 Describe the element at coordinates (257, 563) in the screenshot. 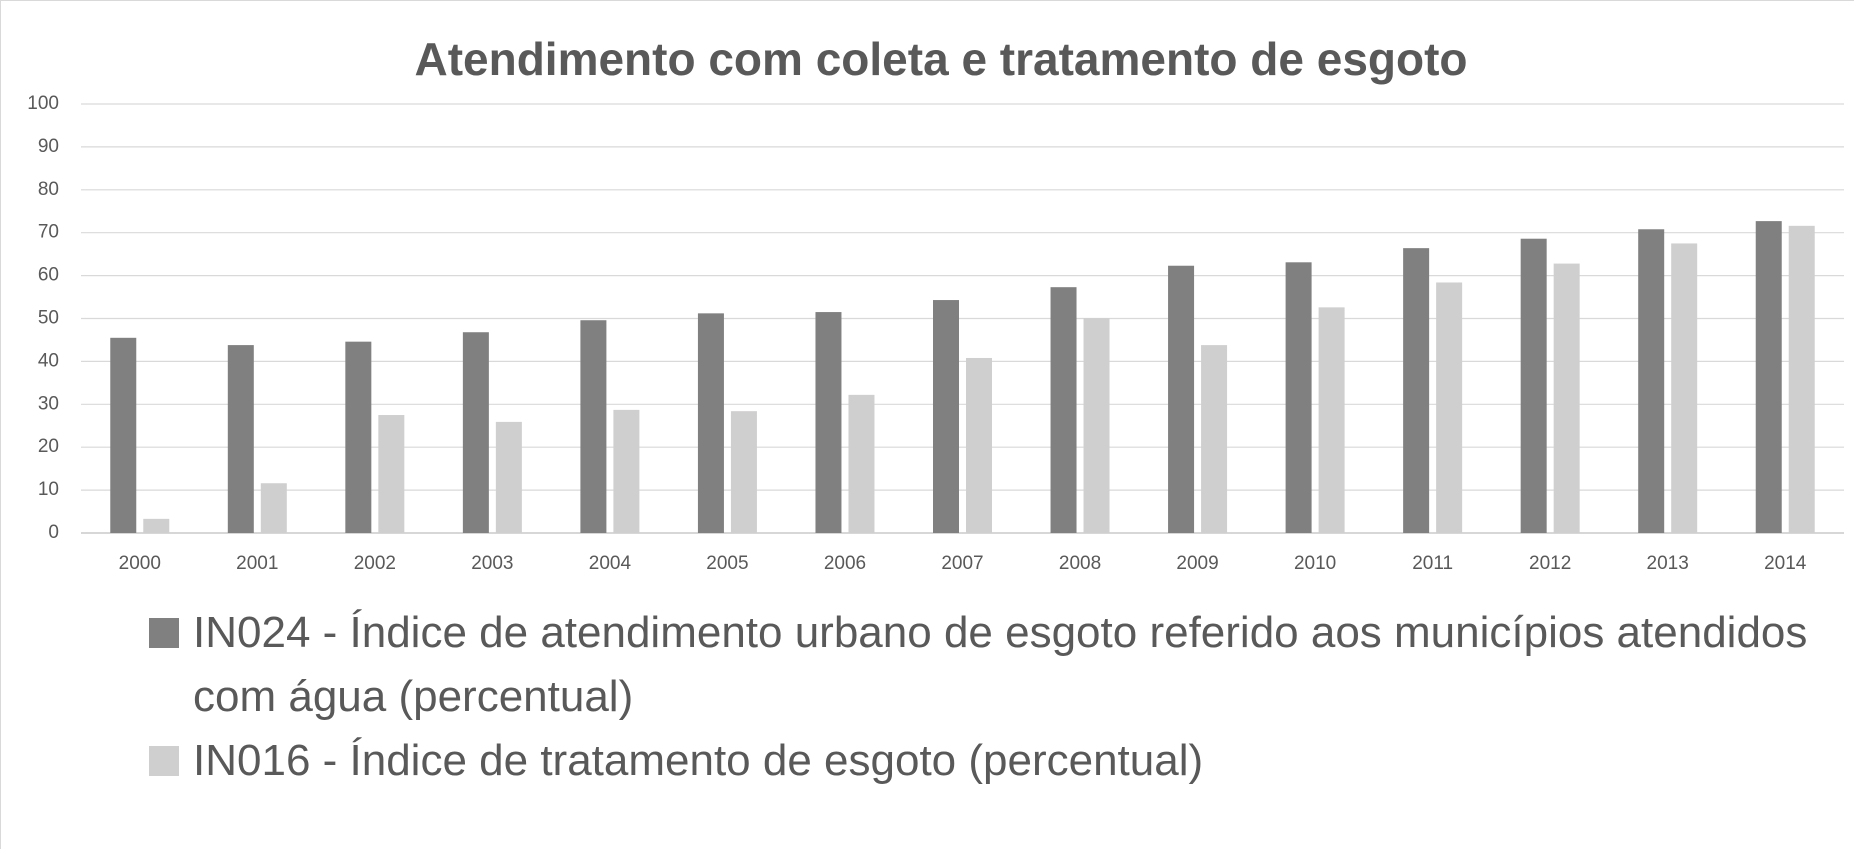

I see `x-tick-label: 2001` at that location.